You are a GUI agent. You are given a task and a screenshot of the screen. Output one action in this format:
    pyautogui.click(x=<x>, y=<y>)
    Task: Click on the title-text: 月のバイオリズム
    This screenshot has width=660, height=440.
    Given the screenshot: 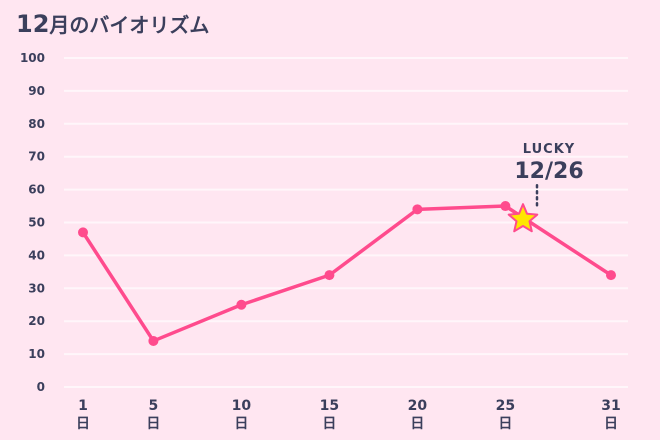 What is the action you would take?
    pyautogui.click(x=129, y=25)
    